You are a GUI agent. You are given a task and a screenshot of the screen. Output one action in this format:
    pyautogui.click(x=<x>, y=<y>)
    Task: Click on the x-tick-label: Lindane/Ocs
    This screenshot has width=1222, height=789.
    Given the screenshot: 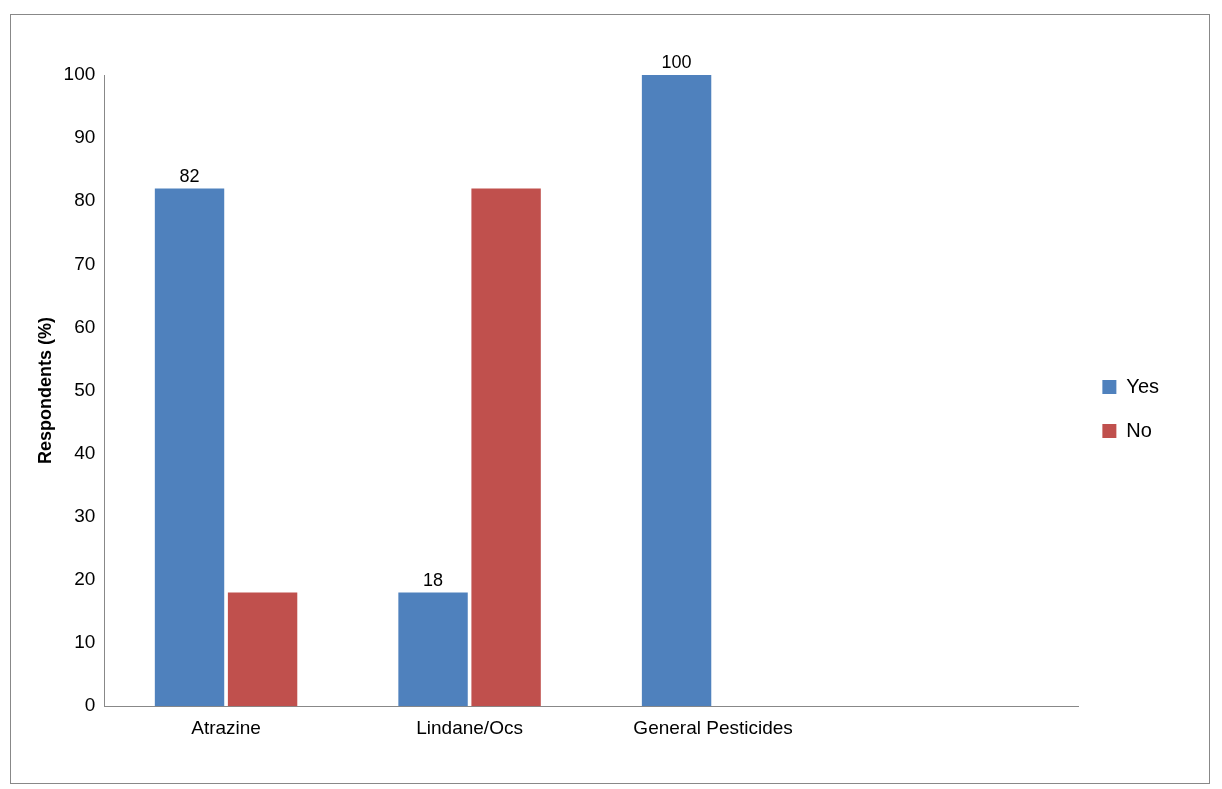 What is the action you would take?
    pyautogui.click(x=469, y=727)
    